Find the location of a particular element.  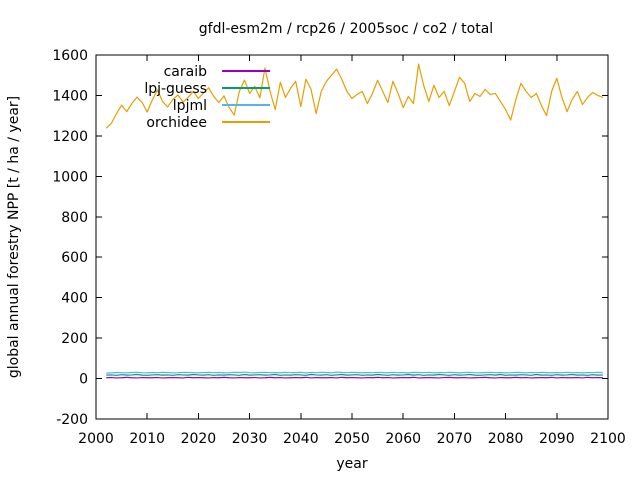

x-tick-label: 2020 is located at coordinates (199, 439).